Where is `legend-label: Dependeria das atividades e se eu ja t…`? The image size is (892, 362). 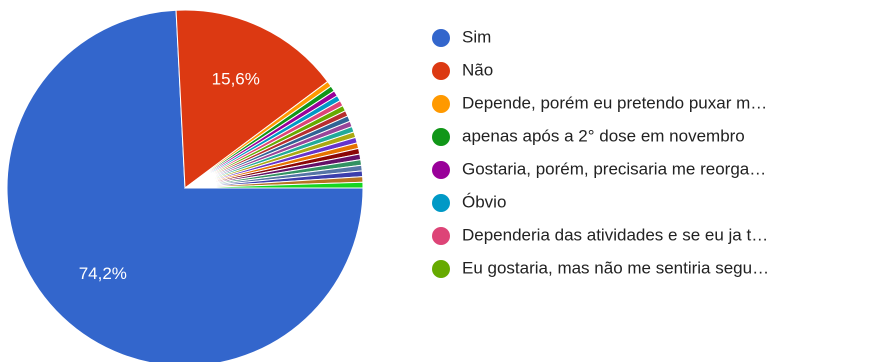
legend-label: Dependeria das atividades e se eu ja t… is located at coordinates (615, 234).